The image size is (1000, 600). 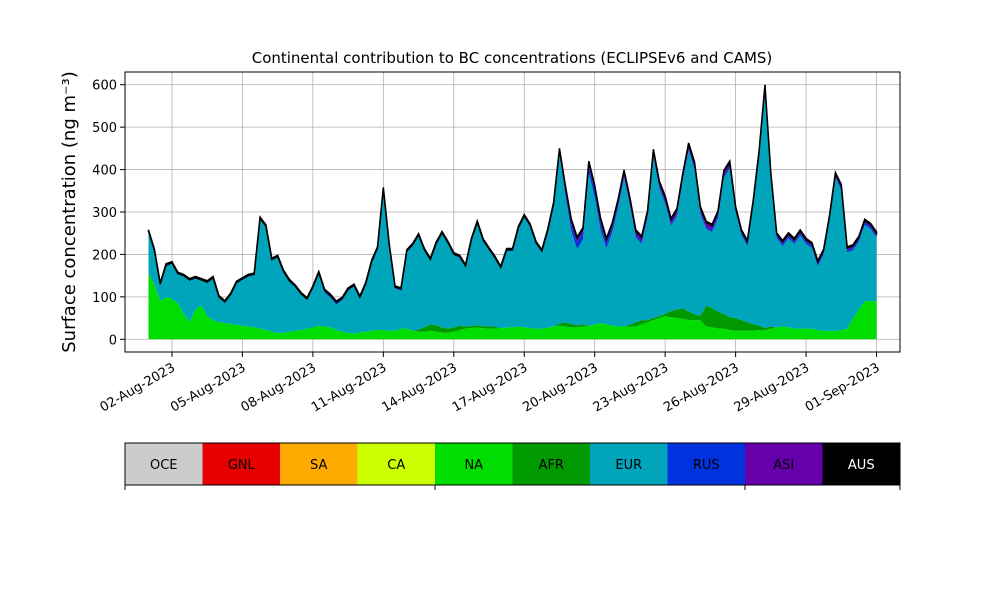 I want to click on legend-swatch-asi, so click(x=784, y=464).